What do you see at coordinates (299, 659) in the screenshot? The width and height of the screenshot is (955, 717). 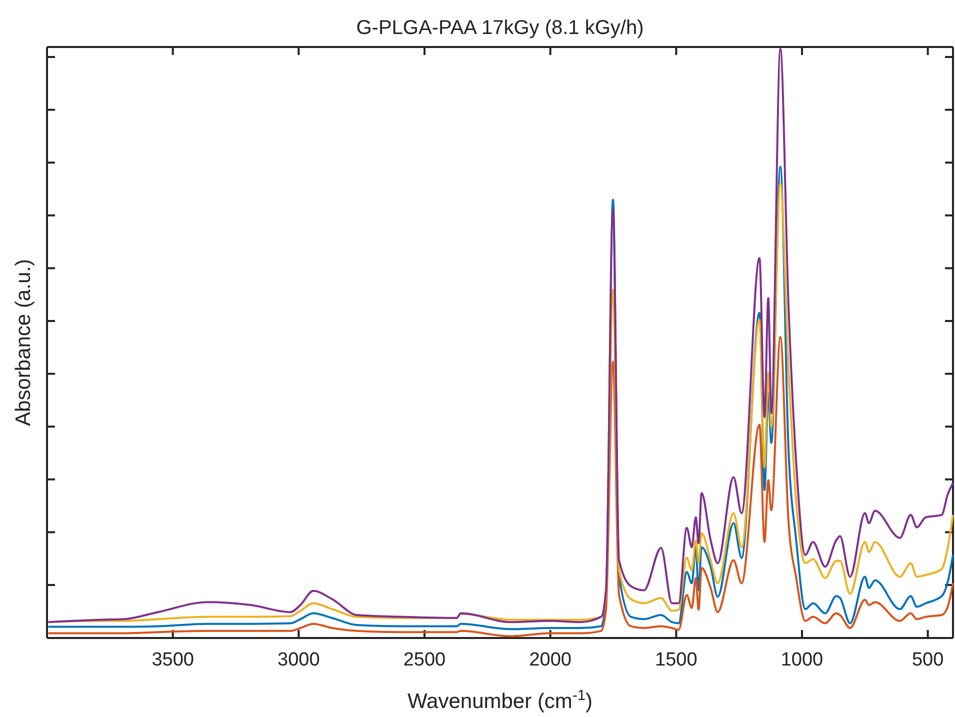 I see `x-tick-label: 3000` at bounding box center [299, 659].